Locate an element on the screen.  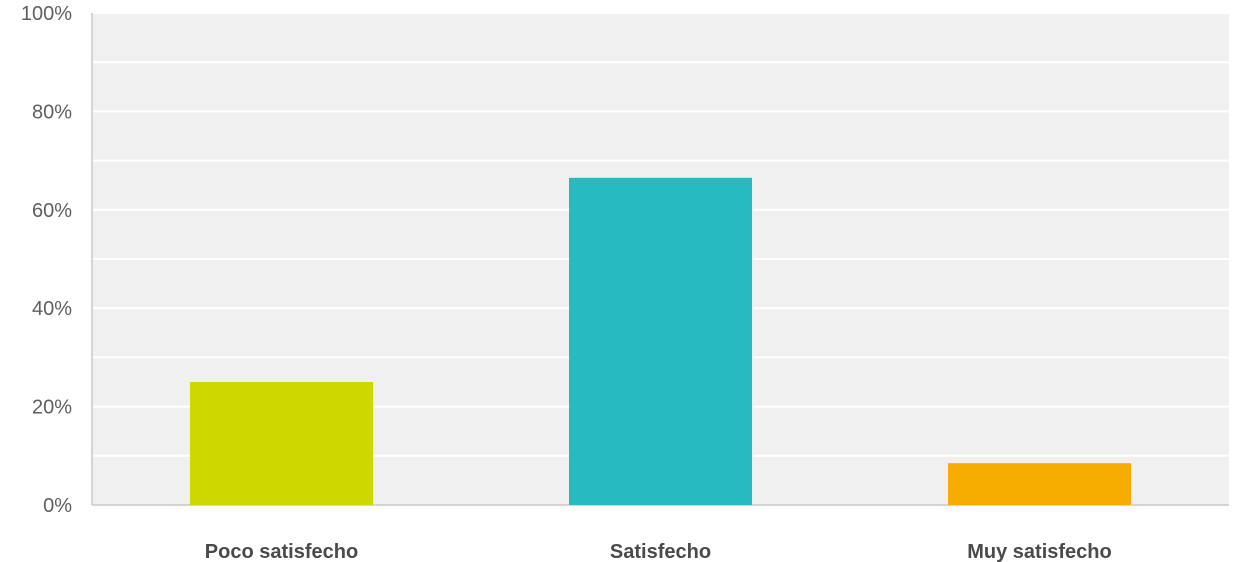
bar-satisfecho is located at coordinates (660, 341).